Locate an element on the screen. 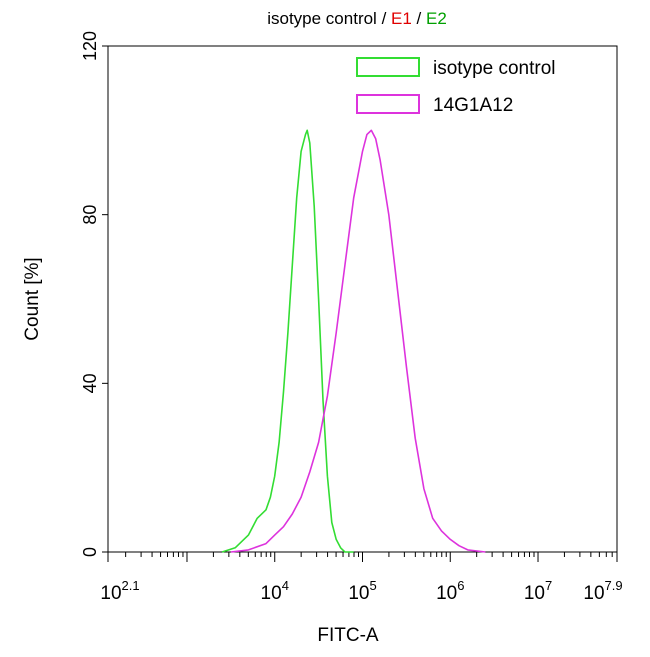  legend-swatch-isotype-control is located at coordinates (388, 67).